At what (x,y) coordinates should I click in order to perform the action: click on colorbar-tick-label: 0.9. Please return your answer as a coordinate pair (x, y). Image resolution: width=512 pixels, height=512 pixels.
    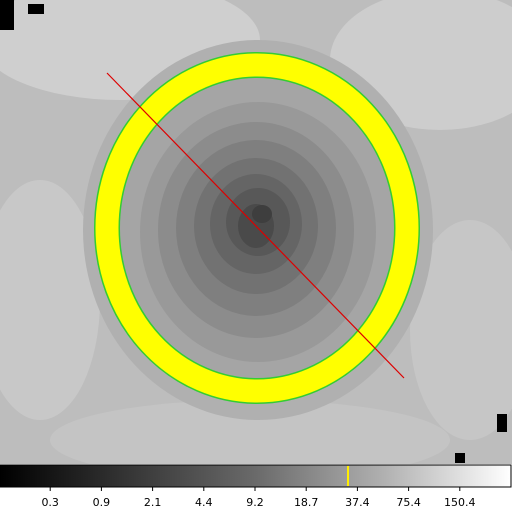
    Looking at the image, I should click on (102, 502).